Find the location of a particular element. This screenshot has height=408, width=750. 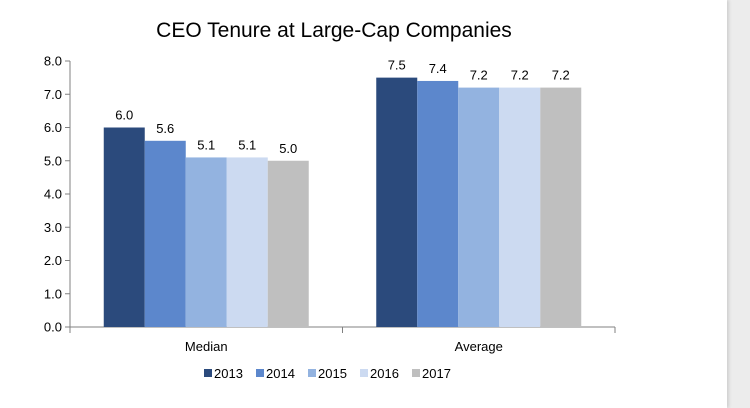

bar-2017-average is located at coordinates (561, 207).